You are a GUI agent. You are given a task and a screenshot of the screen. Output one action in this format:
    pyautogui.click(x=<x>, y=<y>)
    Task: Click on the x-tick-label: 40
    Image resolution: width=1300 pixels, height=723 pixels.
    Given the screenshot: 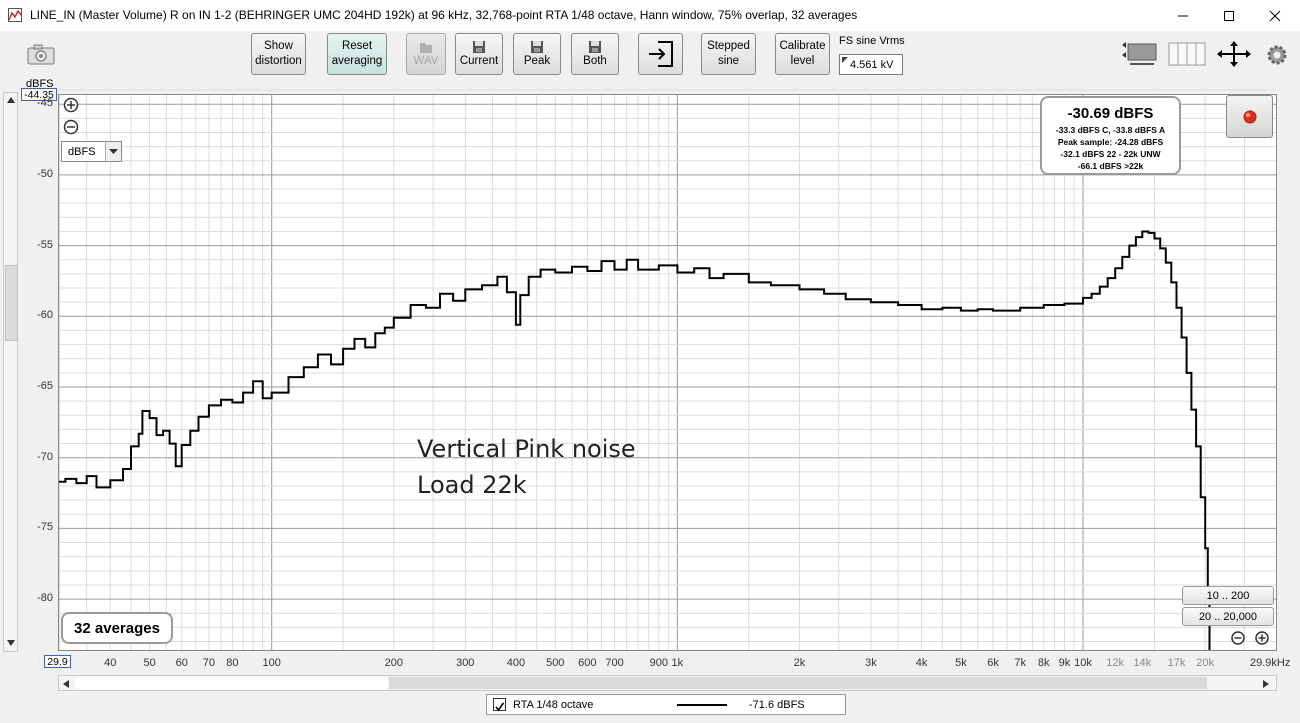 What is the action you would take?
    pyautogui.click(x=110, y=663)
    